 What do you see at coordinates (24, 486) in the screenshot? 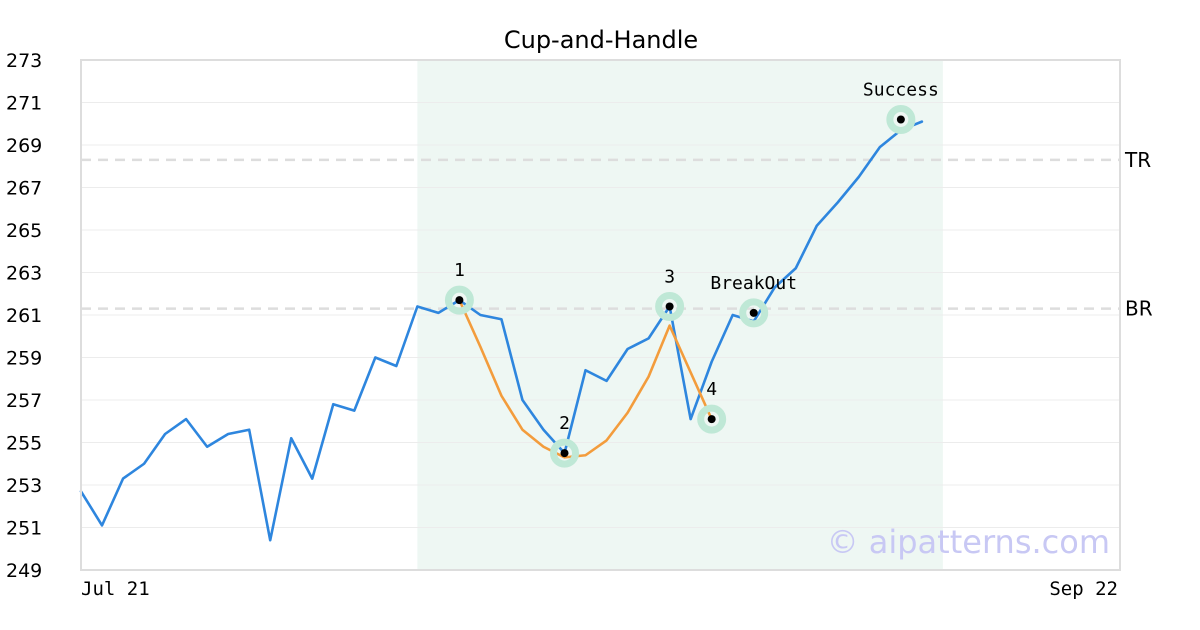
I see `y-tick-label: 253` at bounding box center [24, 486].